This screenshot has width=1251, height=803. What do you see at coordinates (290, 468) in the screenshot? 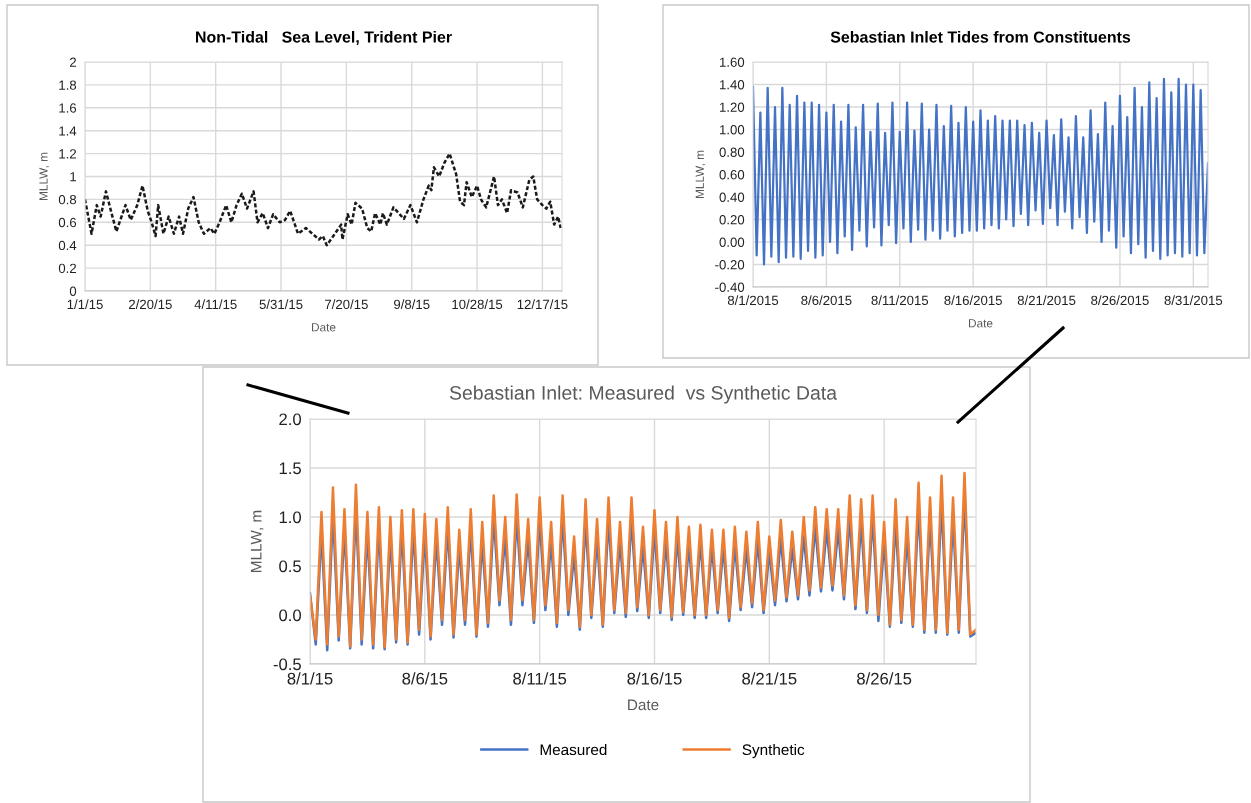
I see `y-tick-label: 1.5` at bounding box center [290, 468].